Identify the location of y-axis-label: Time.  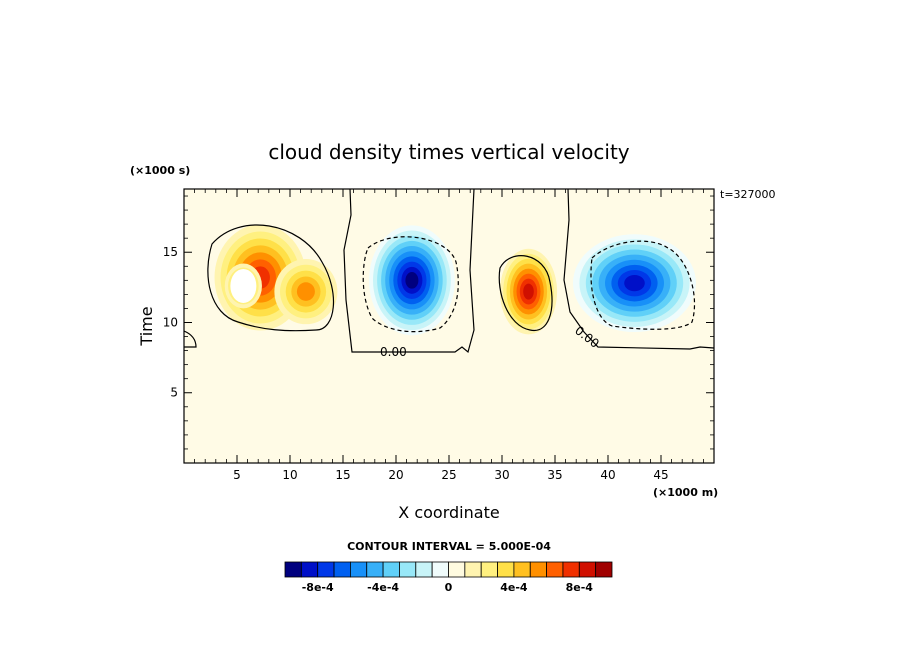
(146, 326).